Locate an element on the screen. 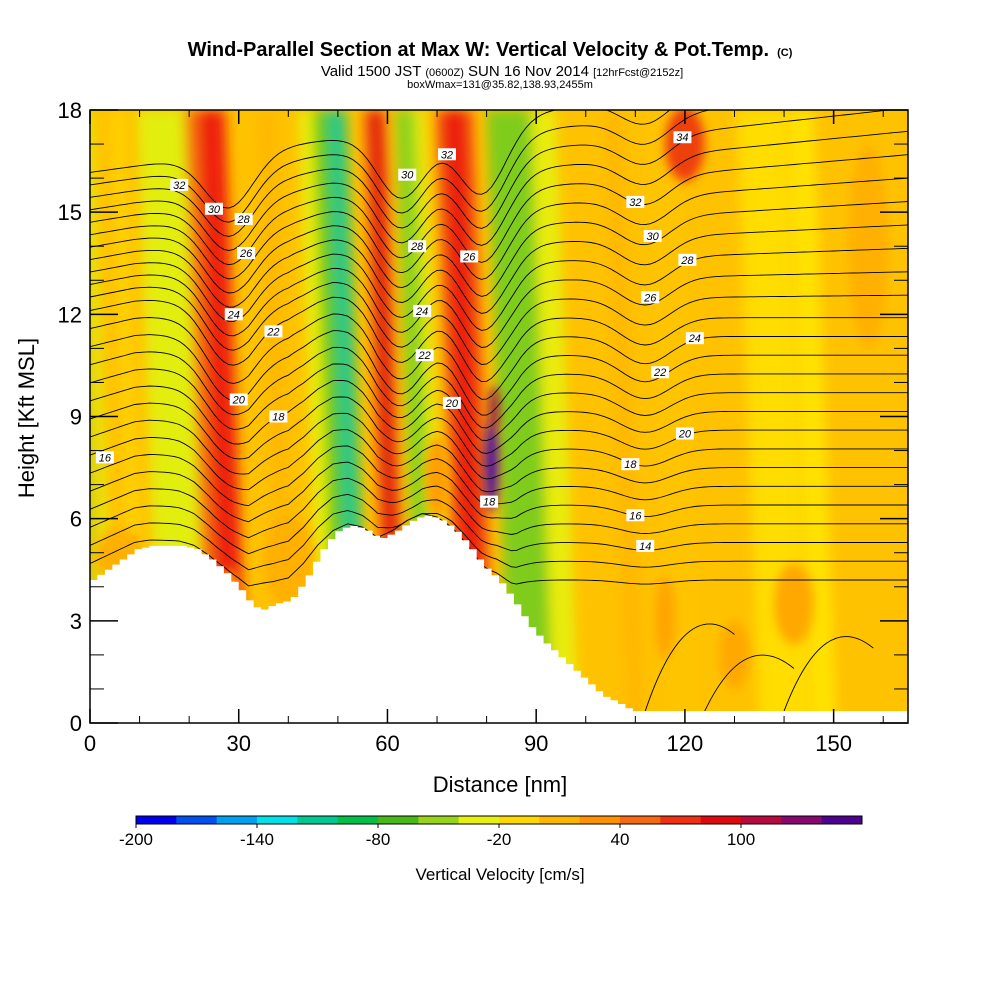 The image size is (1000, 1000). theta-label-text: 24 is located at coordinates (233, 315).